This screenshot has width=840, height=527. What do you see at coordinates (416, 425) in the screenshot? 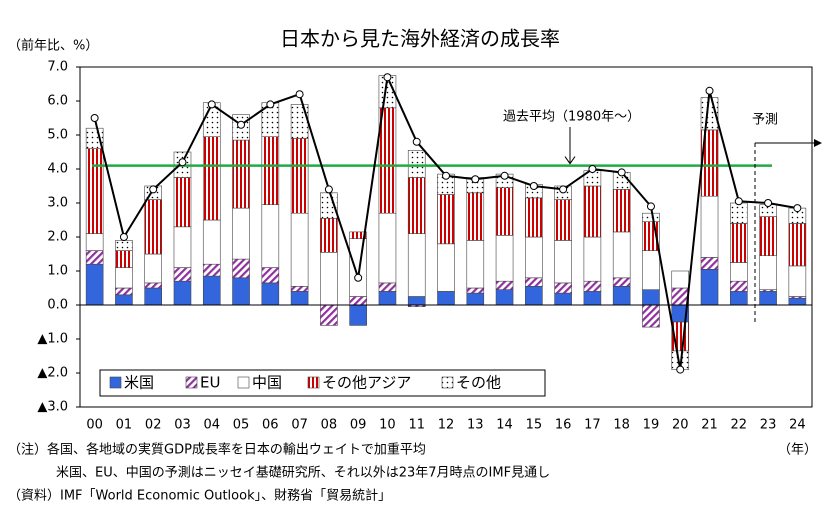
I see `x-tick-label: 11` at bounding box center [416, 425].